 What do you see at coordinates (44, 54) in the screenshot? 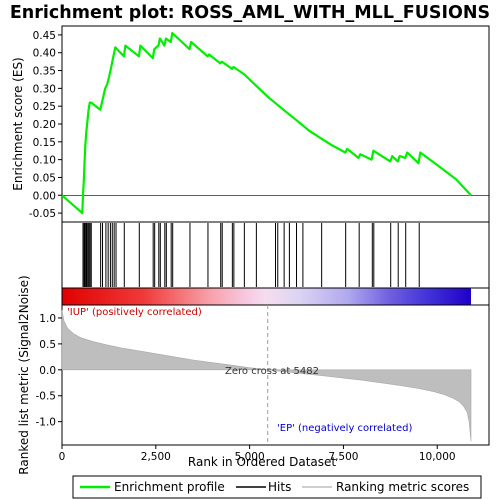
I see `es-y-tick-label: 0.40` at bounding box center [44, 54].